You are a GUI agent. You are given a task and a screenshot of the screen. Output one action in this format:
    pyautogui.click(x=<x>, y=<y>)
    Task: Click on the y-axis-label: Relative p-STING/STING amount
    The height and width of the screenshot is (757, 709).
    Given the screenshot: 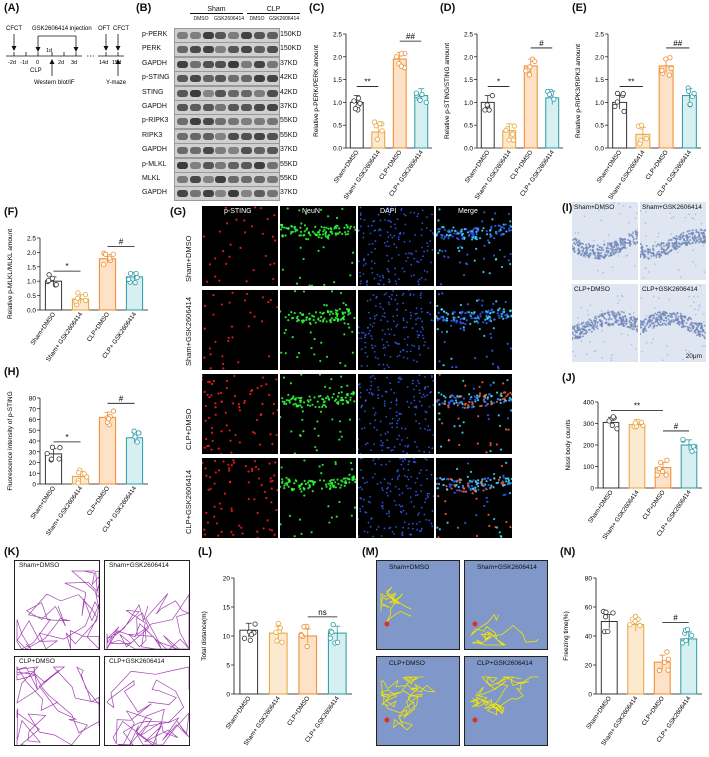 What is the action you would take?
    pyautogui.click(x=447, y=91)
    